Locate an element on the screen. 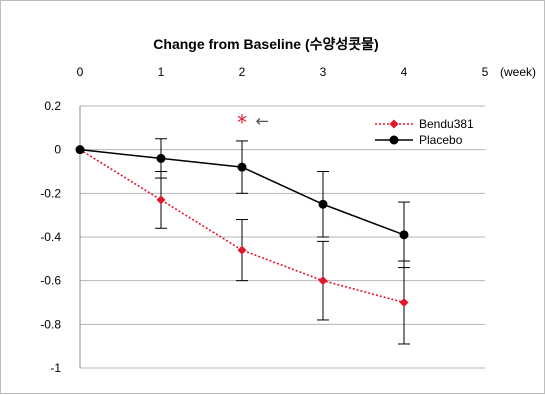 Image resolution: width=545 pixels, height=395 pixels. legend-label: Bendu381 is located at coordinates (446, 124).